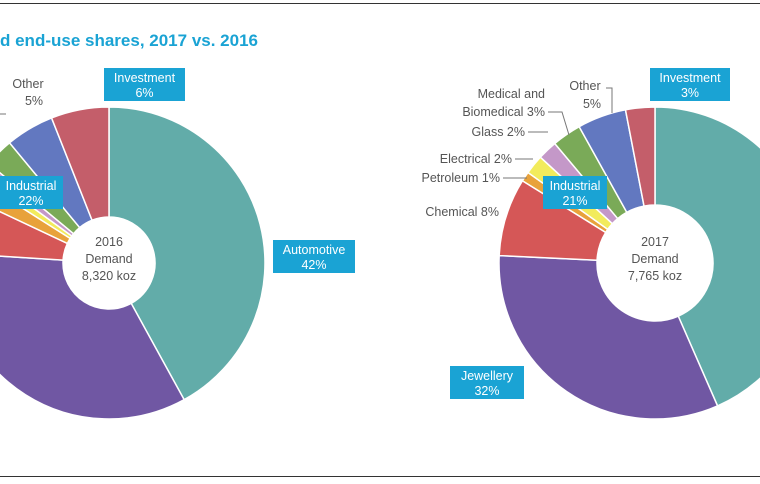  I want to click on label-2016-automotive-name: Automotive, so click(314, 250).